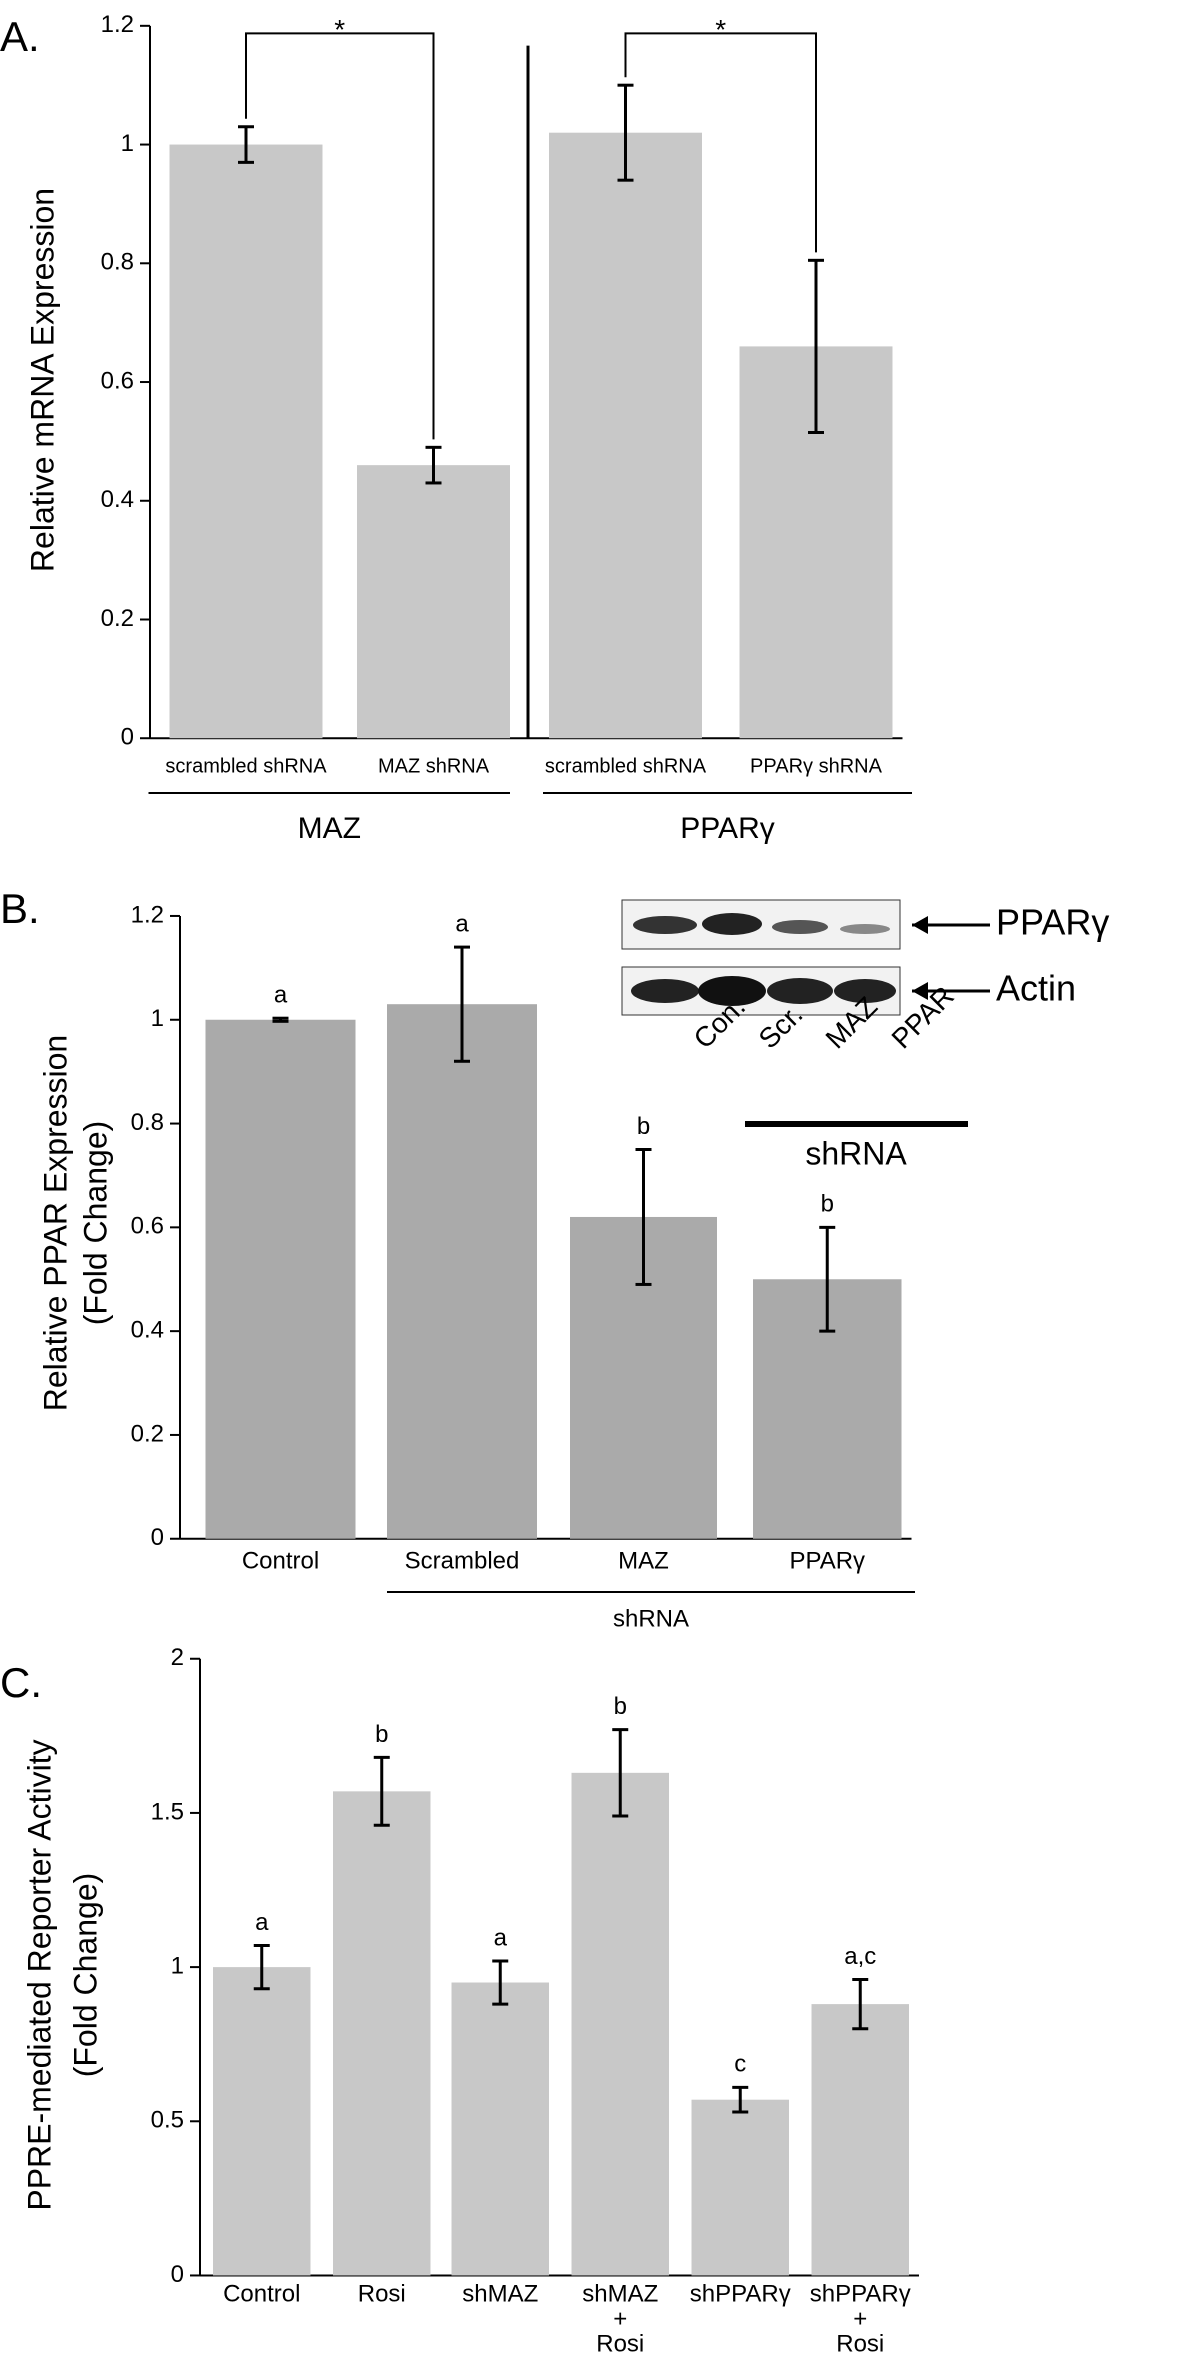  Describe the element at coordinates (1036, 988) in the screenshot. I see `band-label: Actin` at that location.